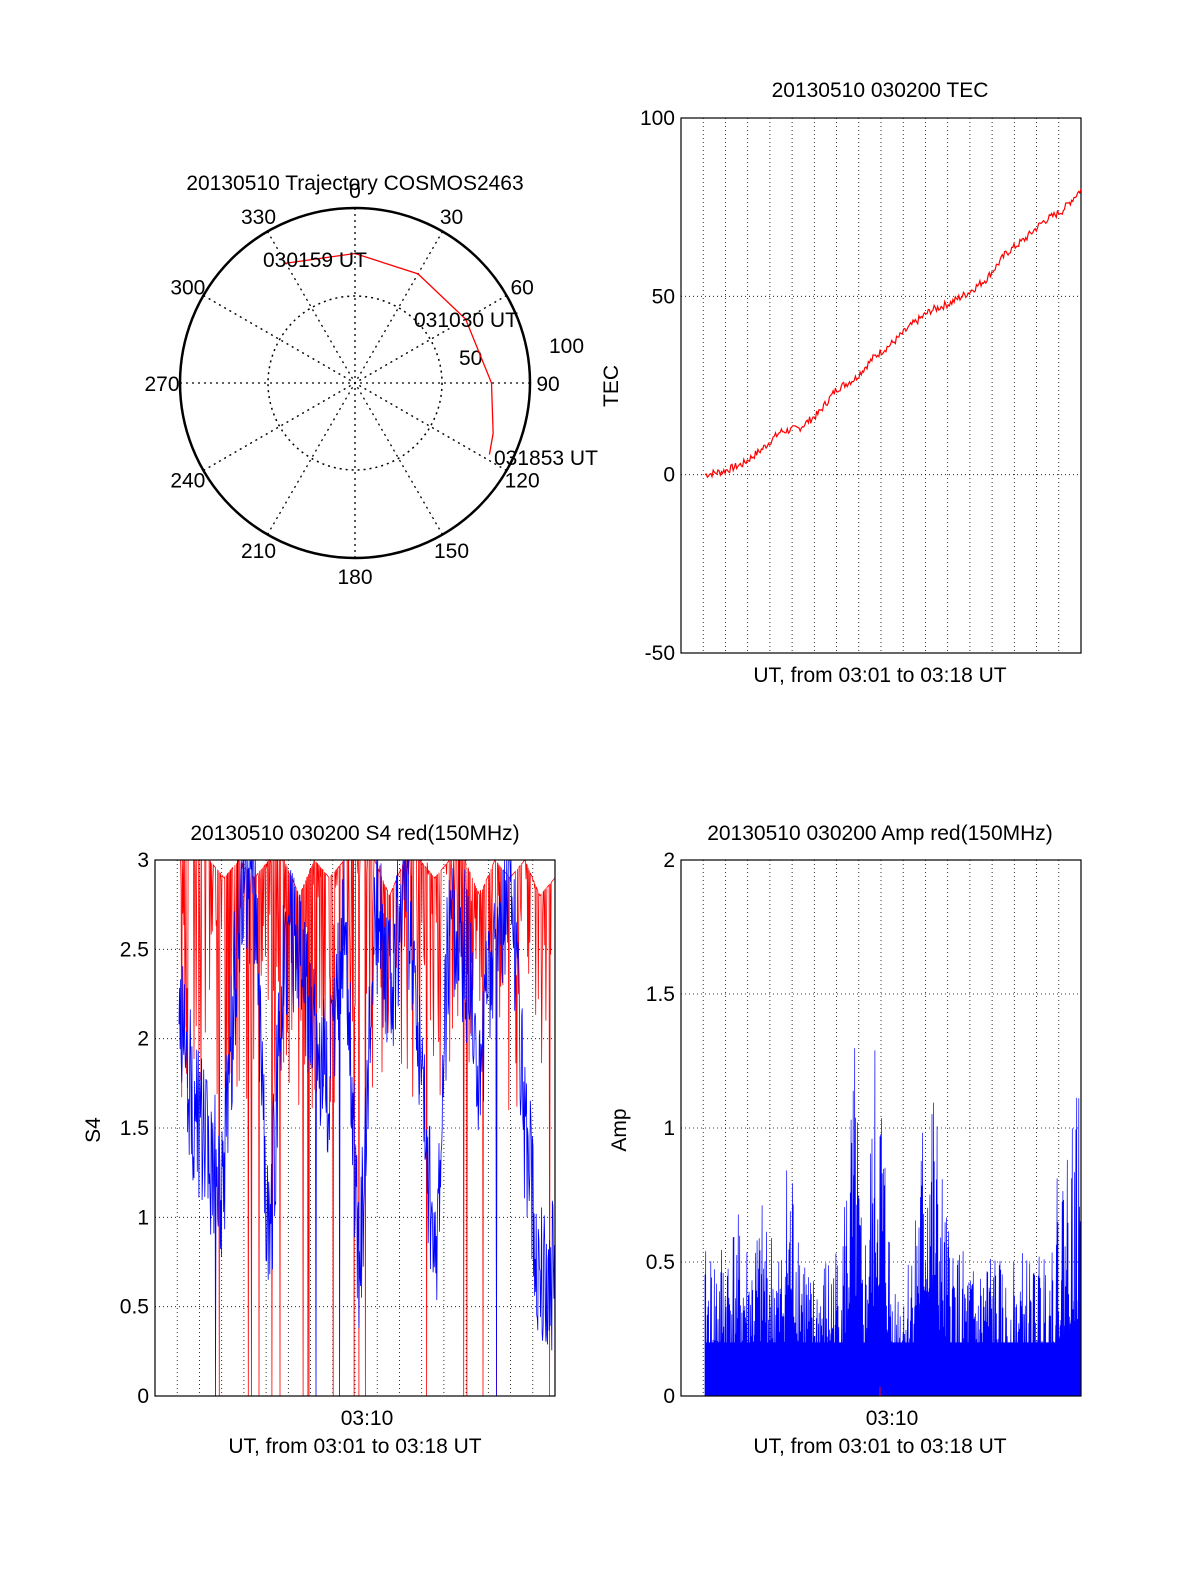 This screenshot has height=1575, width=1200. What do you see at coordinates (143, 1217) in the screenshot?
I see `s4-y-tick-label: 1` at bounding box center [143, 1217].